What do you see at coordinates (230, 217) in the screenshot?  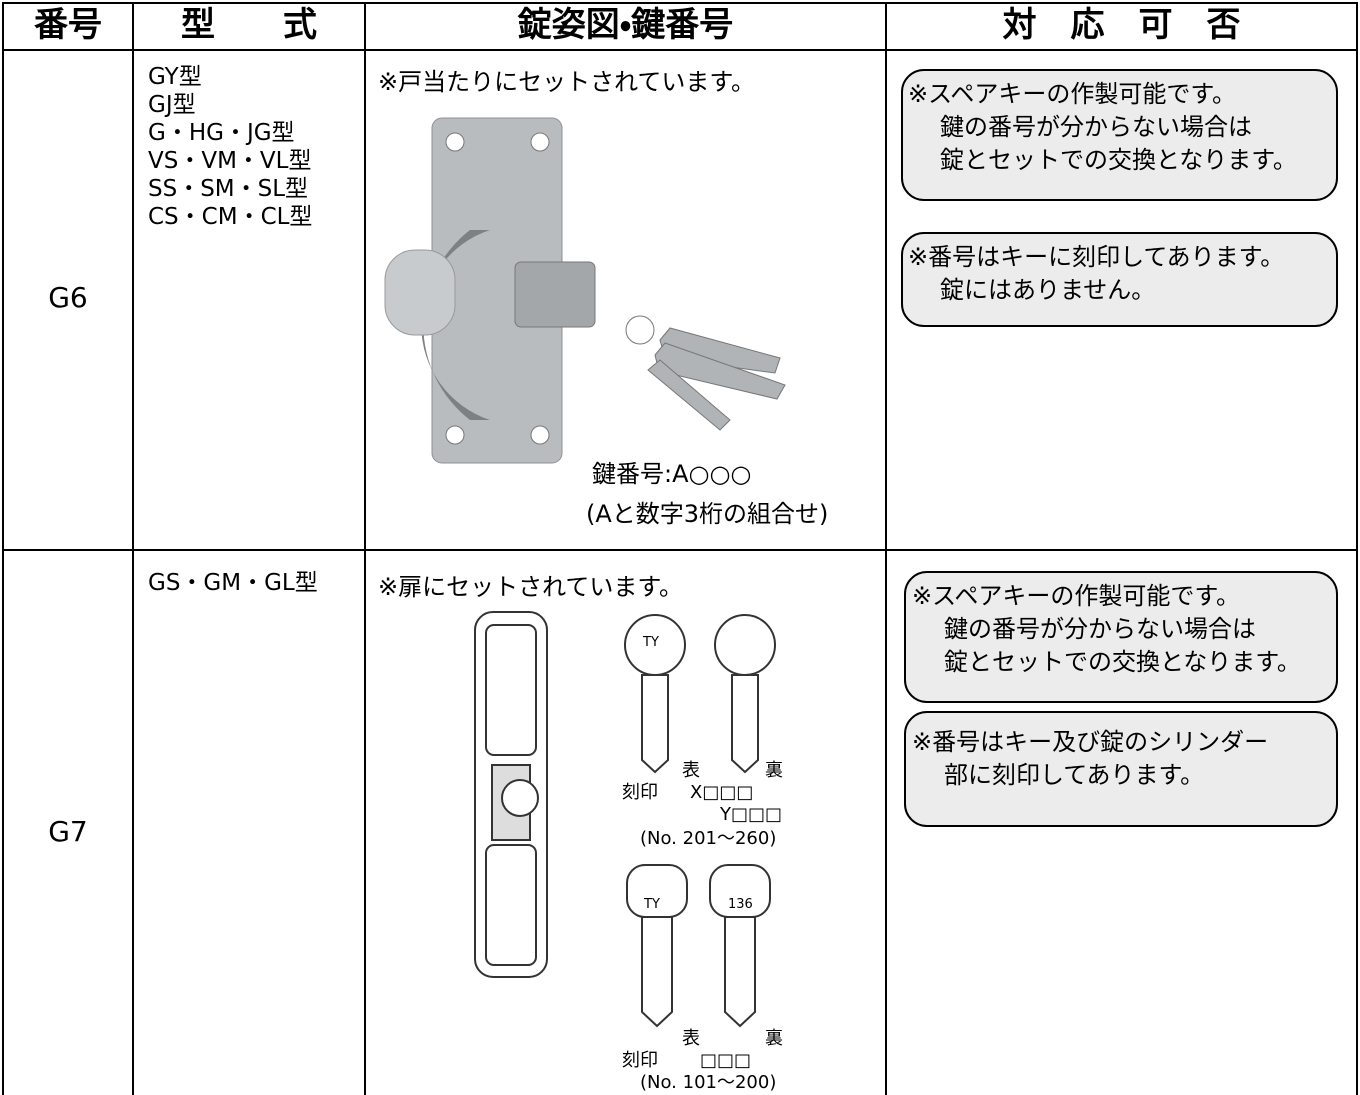 I see `model: CS・CM・CL型` at bounding box center [230, 217].